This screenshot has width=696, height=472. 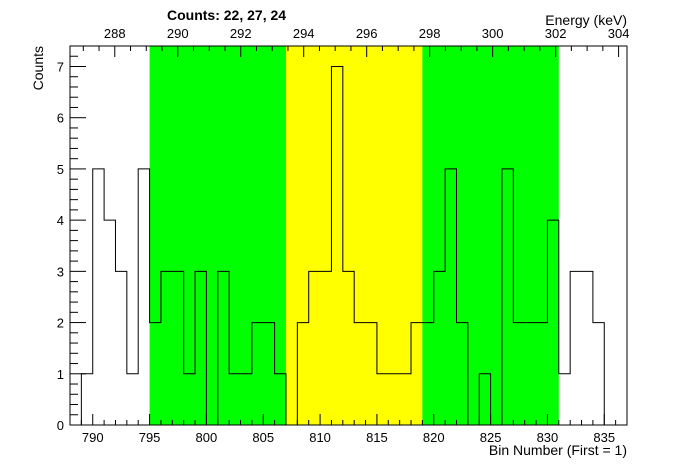 I want to click on x-tick-label: 820, so click(x=434, y=437).